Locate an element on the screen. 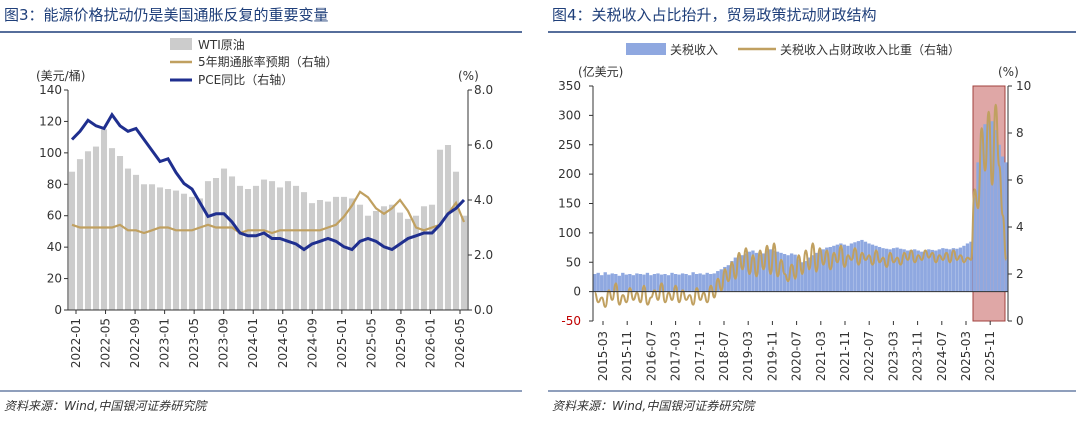 The width and height of the screenshot is (1080, 421). figure4-x-tick-label: 2020-07 is located at coordinates (797, 356).